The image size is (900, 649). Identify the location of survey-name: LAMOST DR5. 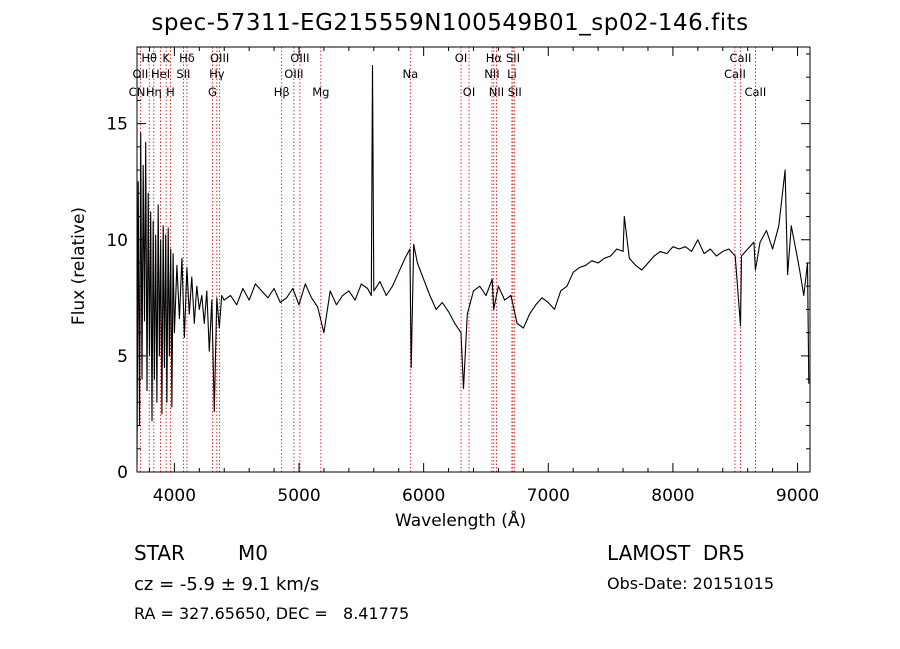
(676, 553).